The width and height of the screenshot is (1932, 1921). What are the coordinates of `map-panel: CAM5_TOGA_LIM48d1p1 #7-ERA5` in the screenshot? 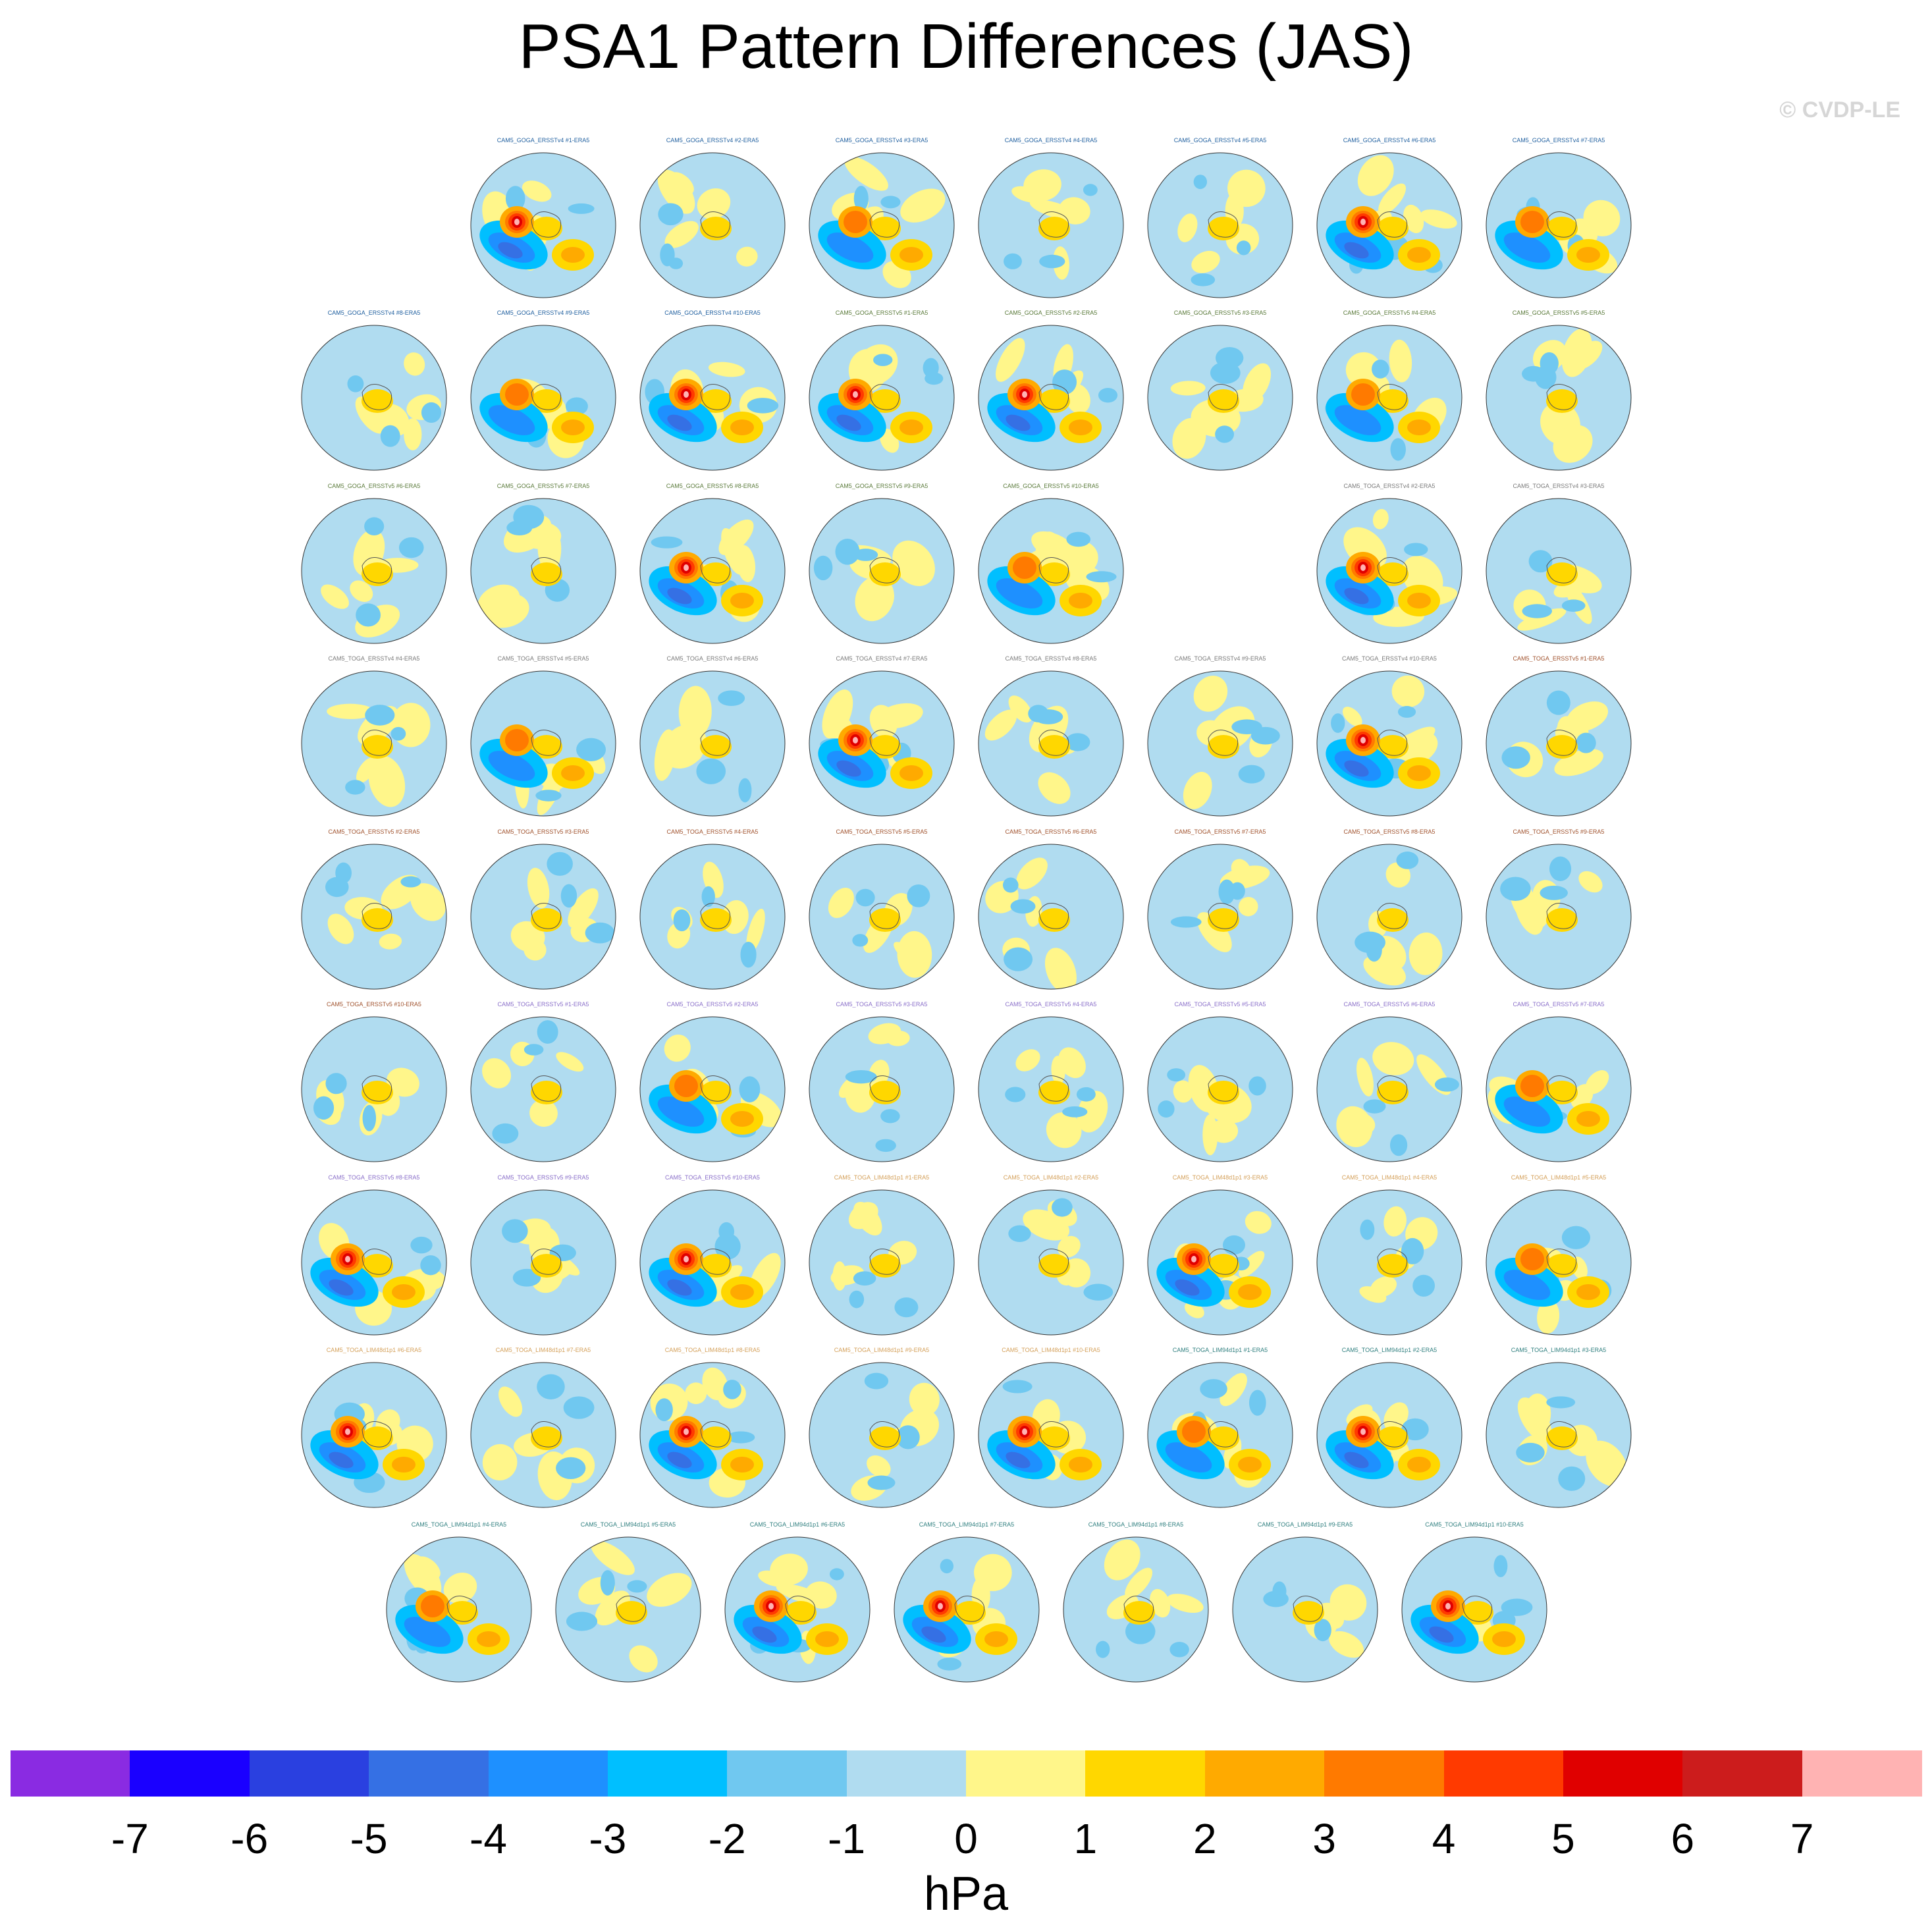 It's located at (543, 1432).